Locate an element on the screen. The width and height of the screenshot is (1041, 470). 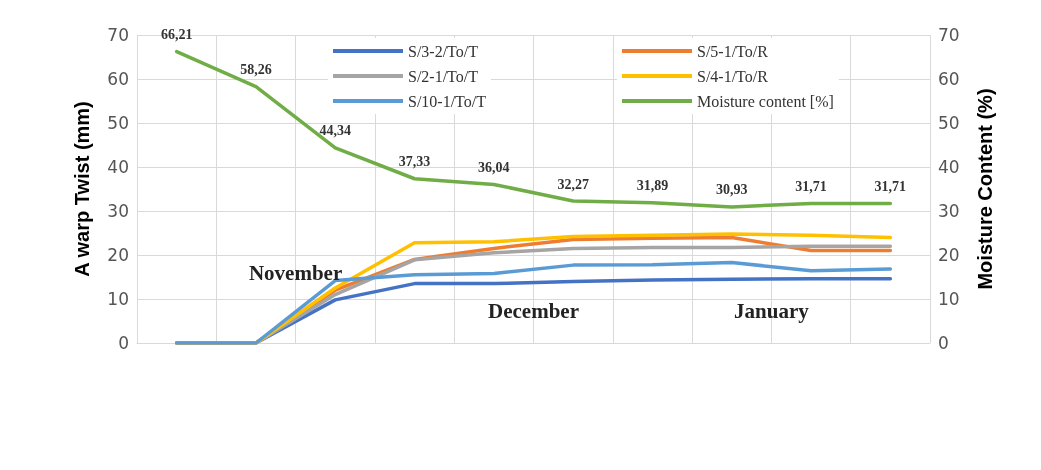
annotation: November is located at coordinates (295, 273).